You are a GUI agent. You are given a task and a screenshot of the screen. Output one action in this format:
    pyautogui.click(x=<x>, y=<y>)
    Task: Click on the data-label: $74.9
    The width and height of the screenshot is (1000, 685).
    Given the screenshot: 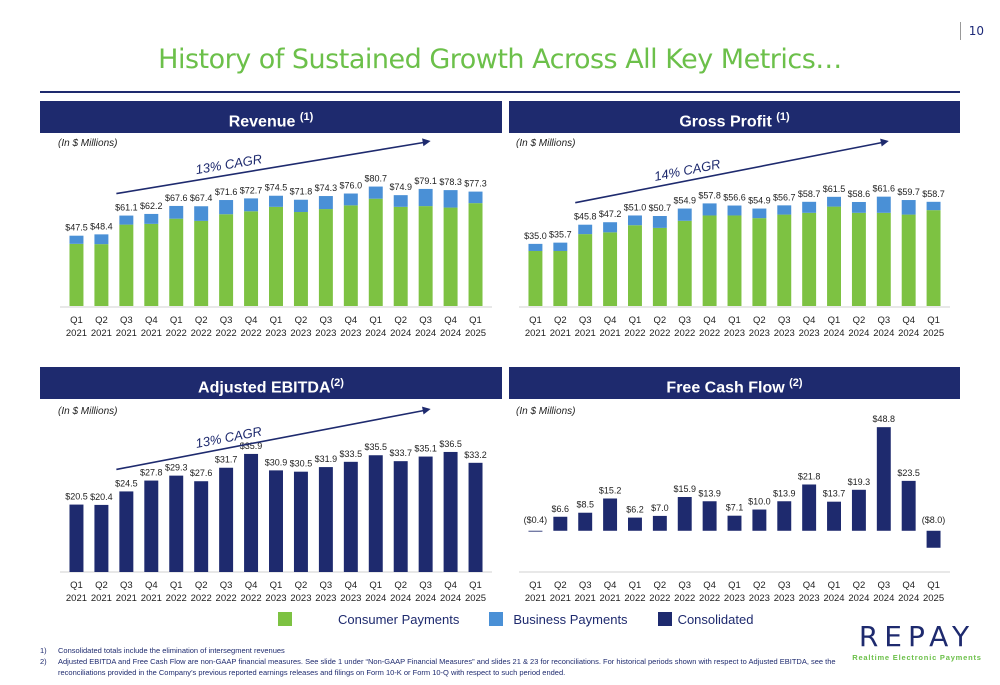 What is the action you would take?
    pyautogui.click(x=400, y=187)
    